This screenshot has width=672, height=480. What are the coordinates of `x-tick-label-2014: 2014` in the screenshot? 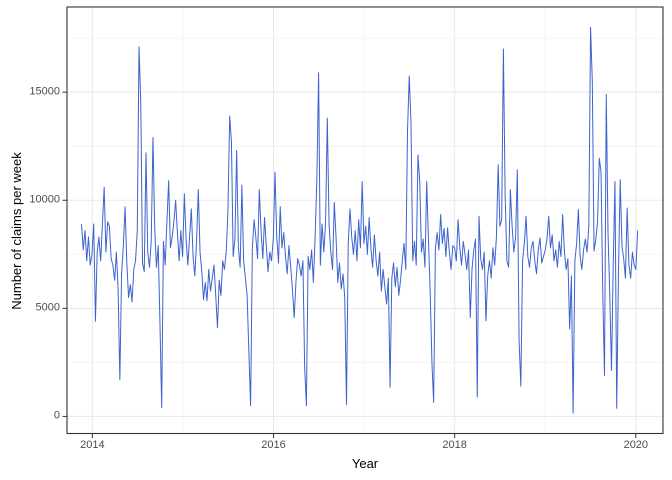 It's located at (92, 445).